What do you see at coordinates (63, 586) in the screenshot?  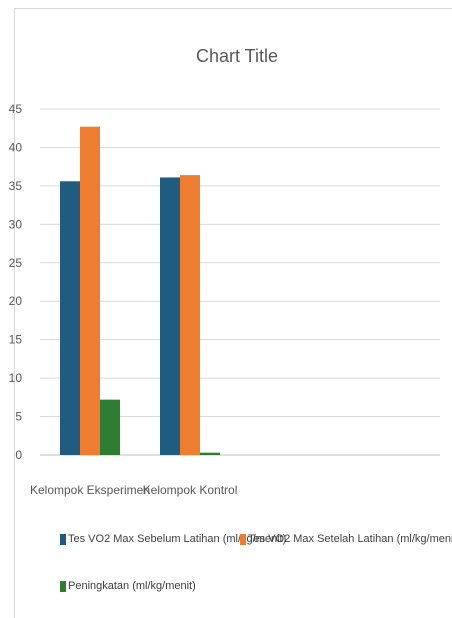 I see `legend-swatch-peningkatan` at bounding box center [63, 586].